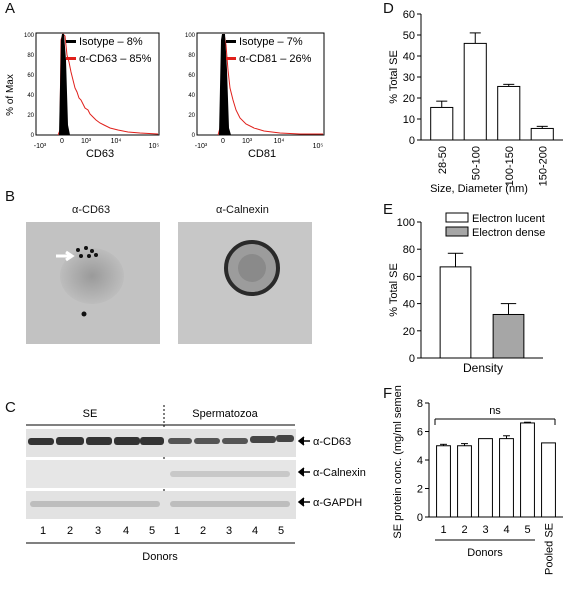 The image size is (567, 593). I want to click on row-label-cd63: α-CD63, so click(332, 442).